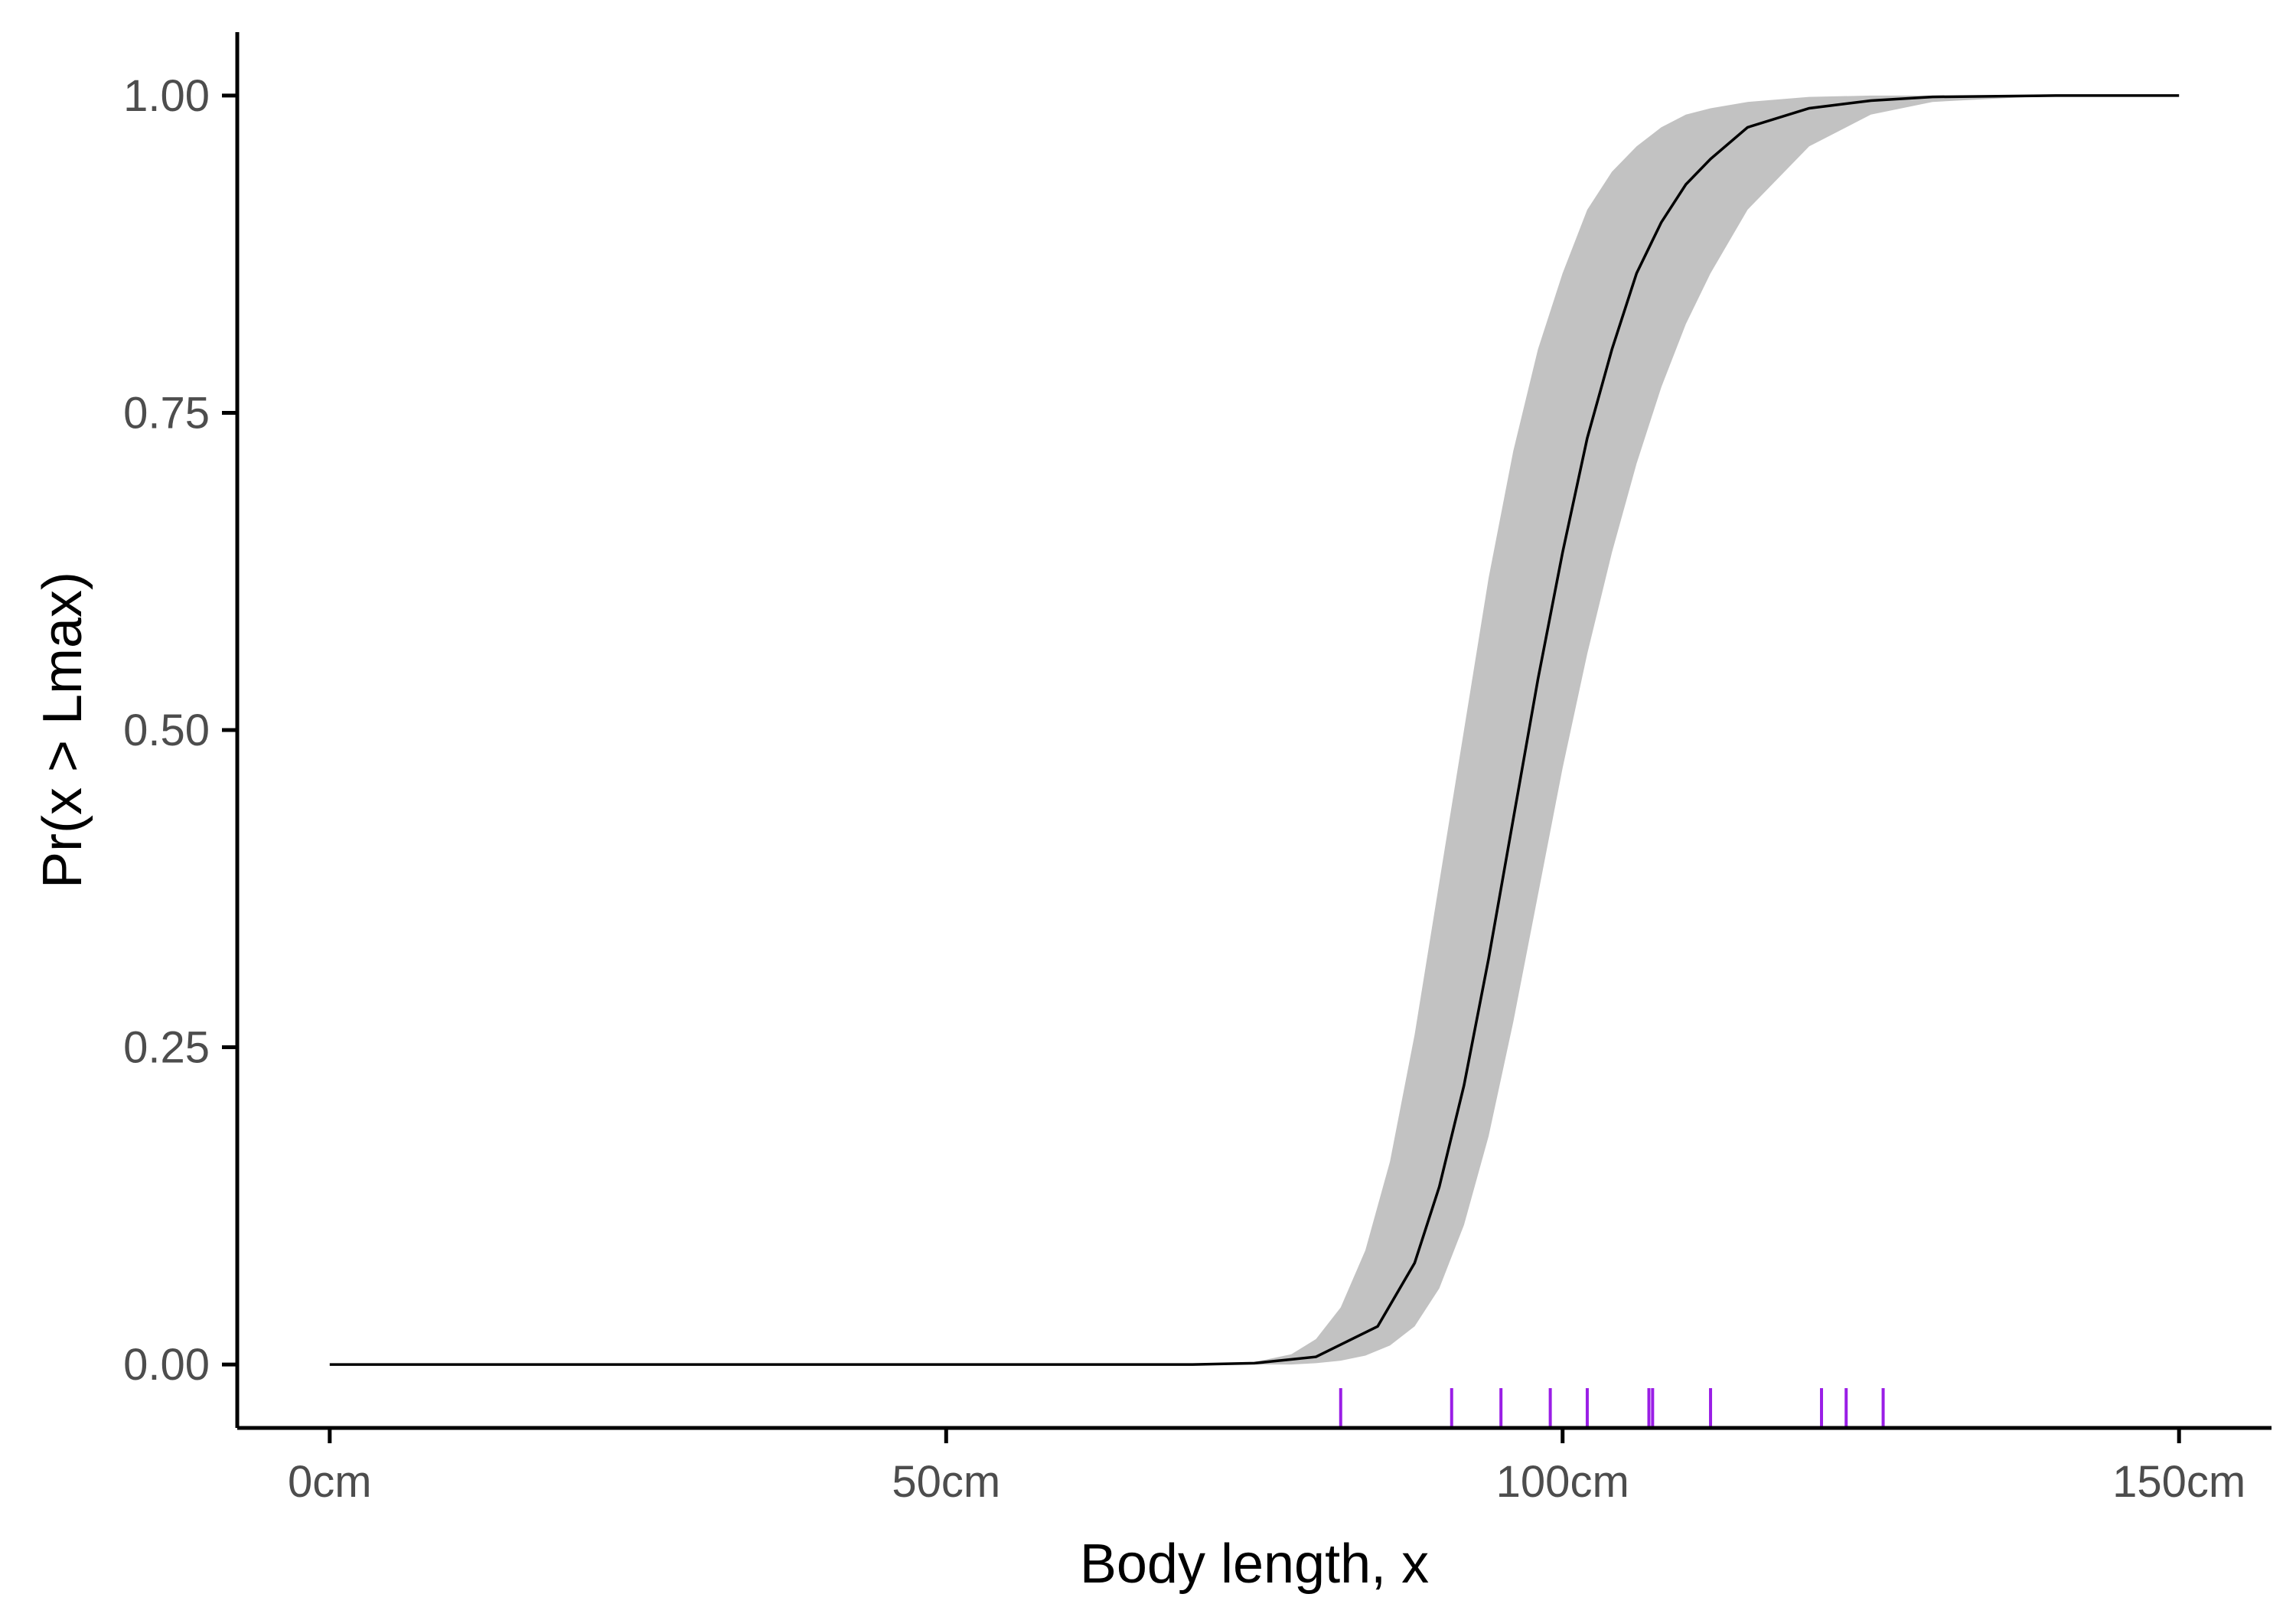  What do you see at coordinates (166, 413) in the screenshot?
I see `y-tick-label: 0.75` at bounding box center [166, 413].